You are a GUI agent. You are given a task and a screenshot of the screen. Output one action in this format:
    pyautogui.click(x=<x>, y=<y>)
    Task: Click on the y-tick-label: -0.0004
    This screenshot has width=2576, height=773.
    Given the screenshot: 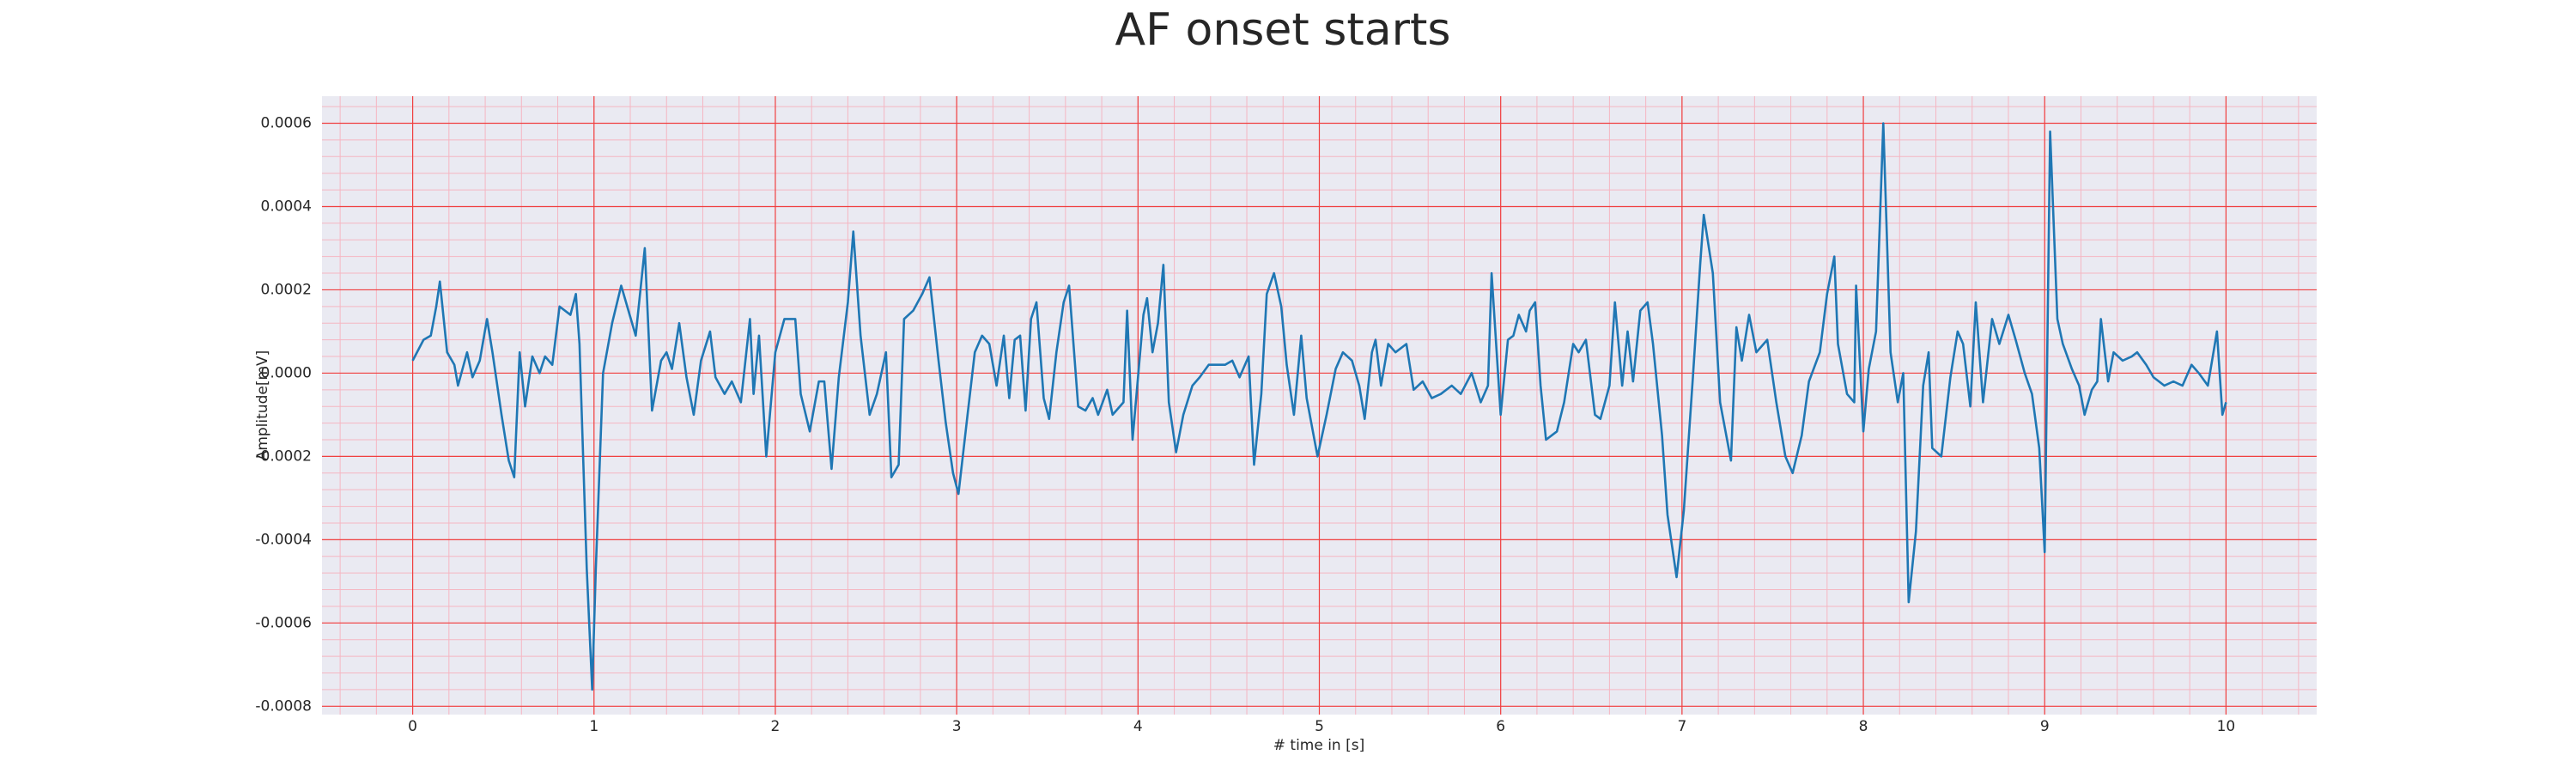 What is the action you would take?
    pyautogui.click(x=283, y=539)
    